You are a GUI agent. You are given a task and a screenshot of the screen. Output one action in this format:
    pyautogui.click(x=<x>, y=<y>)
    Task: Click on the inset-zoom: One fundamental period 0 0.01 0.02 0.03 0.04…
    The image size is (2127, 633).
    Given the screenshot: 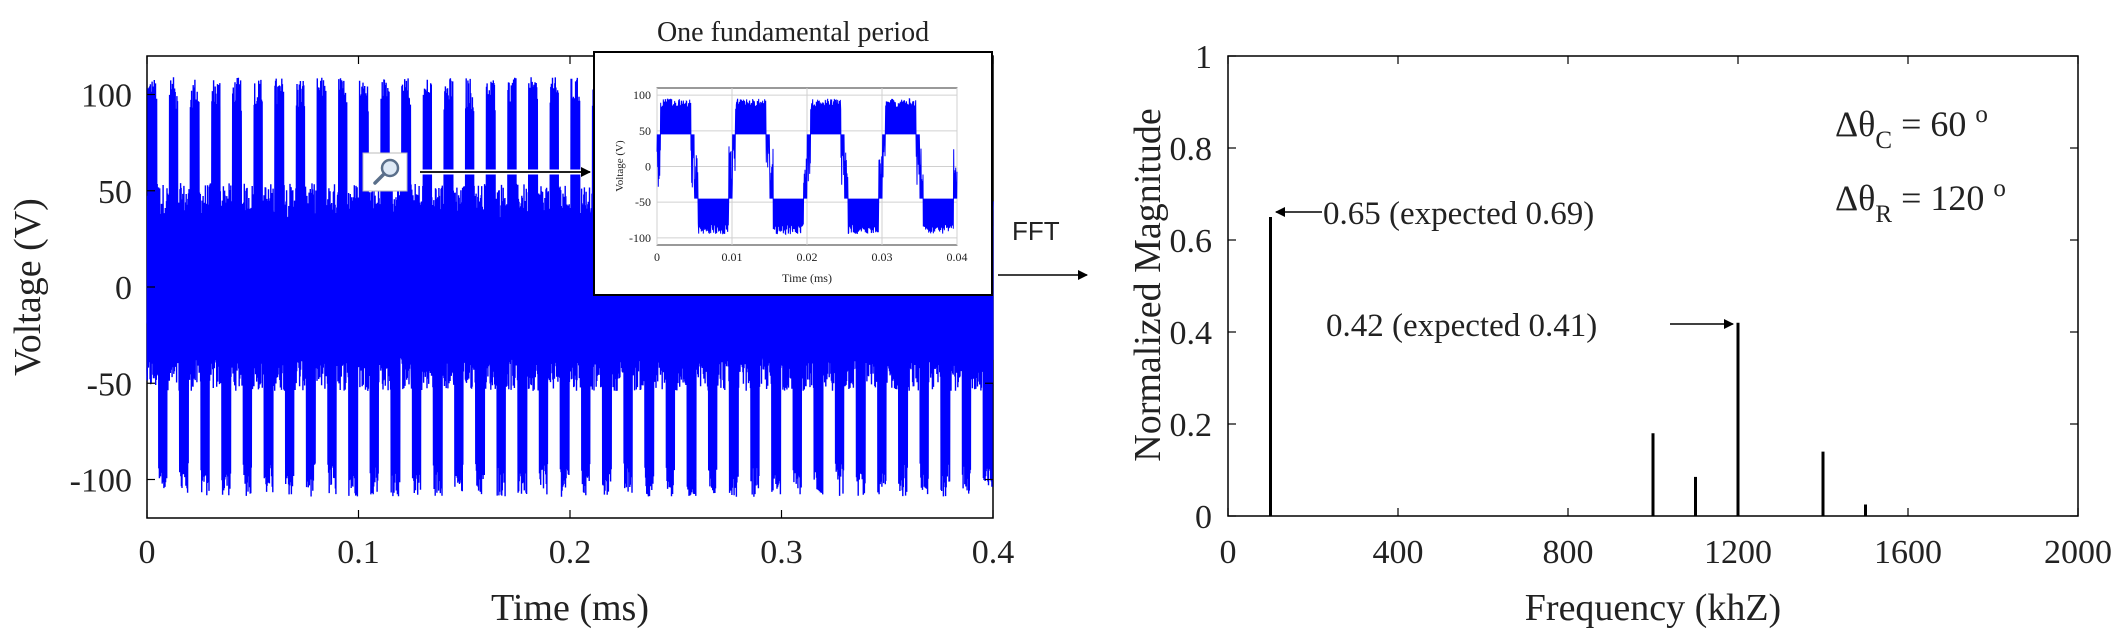 What is the action you would take?
    pyautogui.click(x=677, y=156)
    